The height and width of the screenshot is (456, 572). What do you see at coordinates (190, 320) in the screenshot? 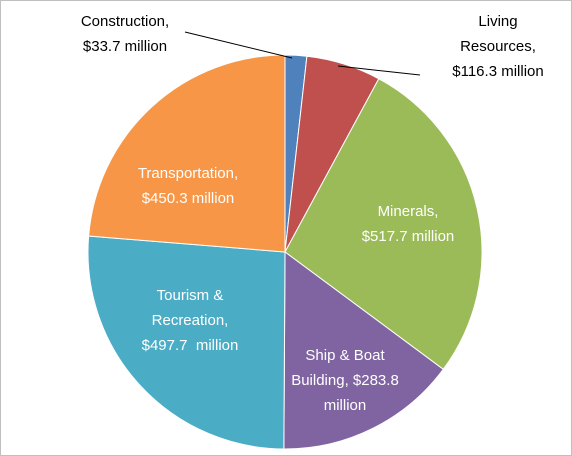
I see `data-label: Recreation,` at bounding box center [190, 320].